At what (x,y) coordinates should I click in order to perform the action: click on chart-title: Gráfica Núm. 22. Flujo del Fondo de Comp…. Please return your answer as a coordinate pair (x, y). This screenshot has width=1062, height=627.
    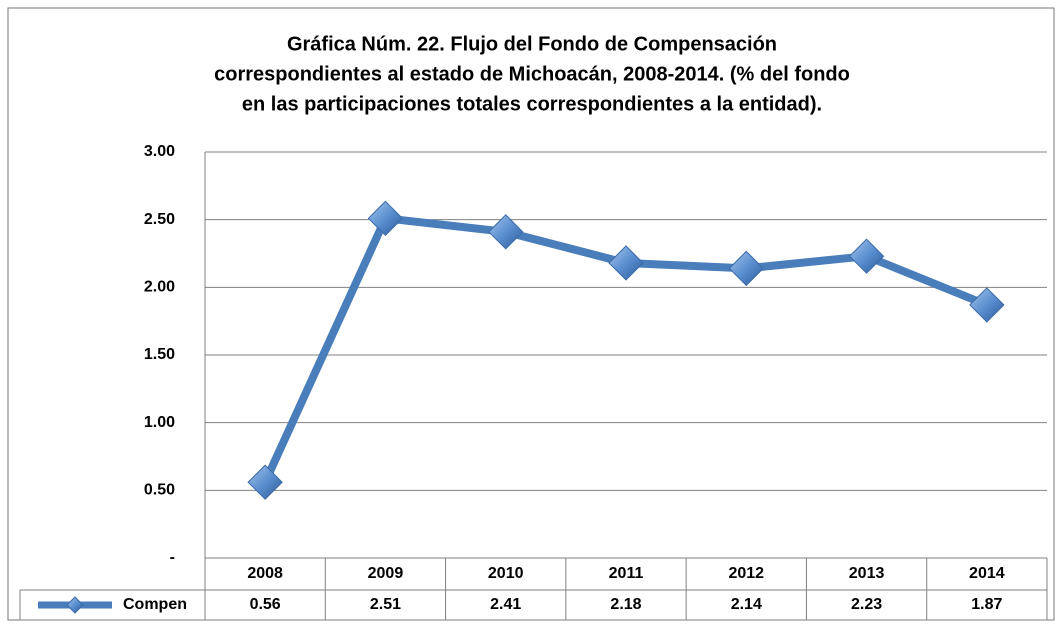
    Looking at the image, I should click on (532, 44).